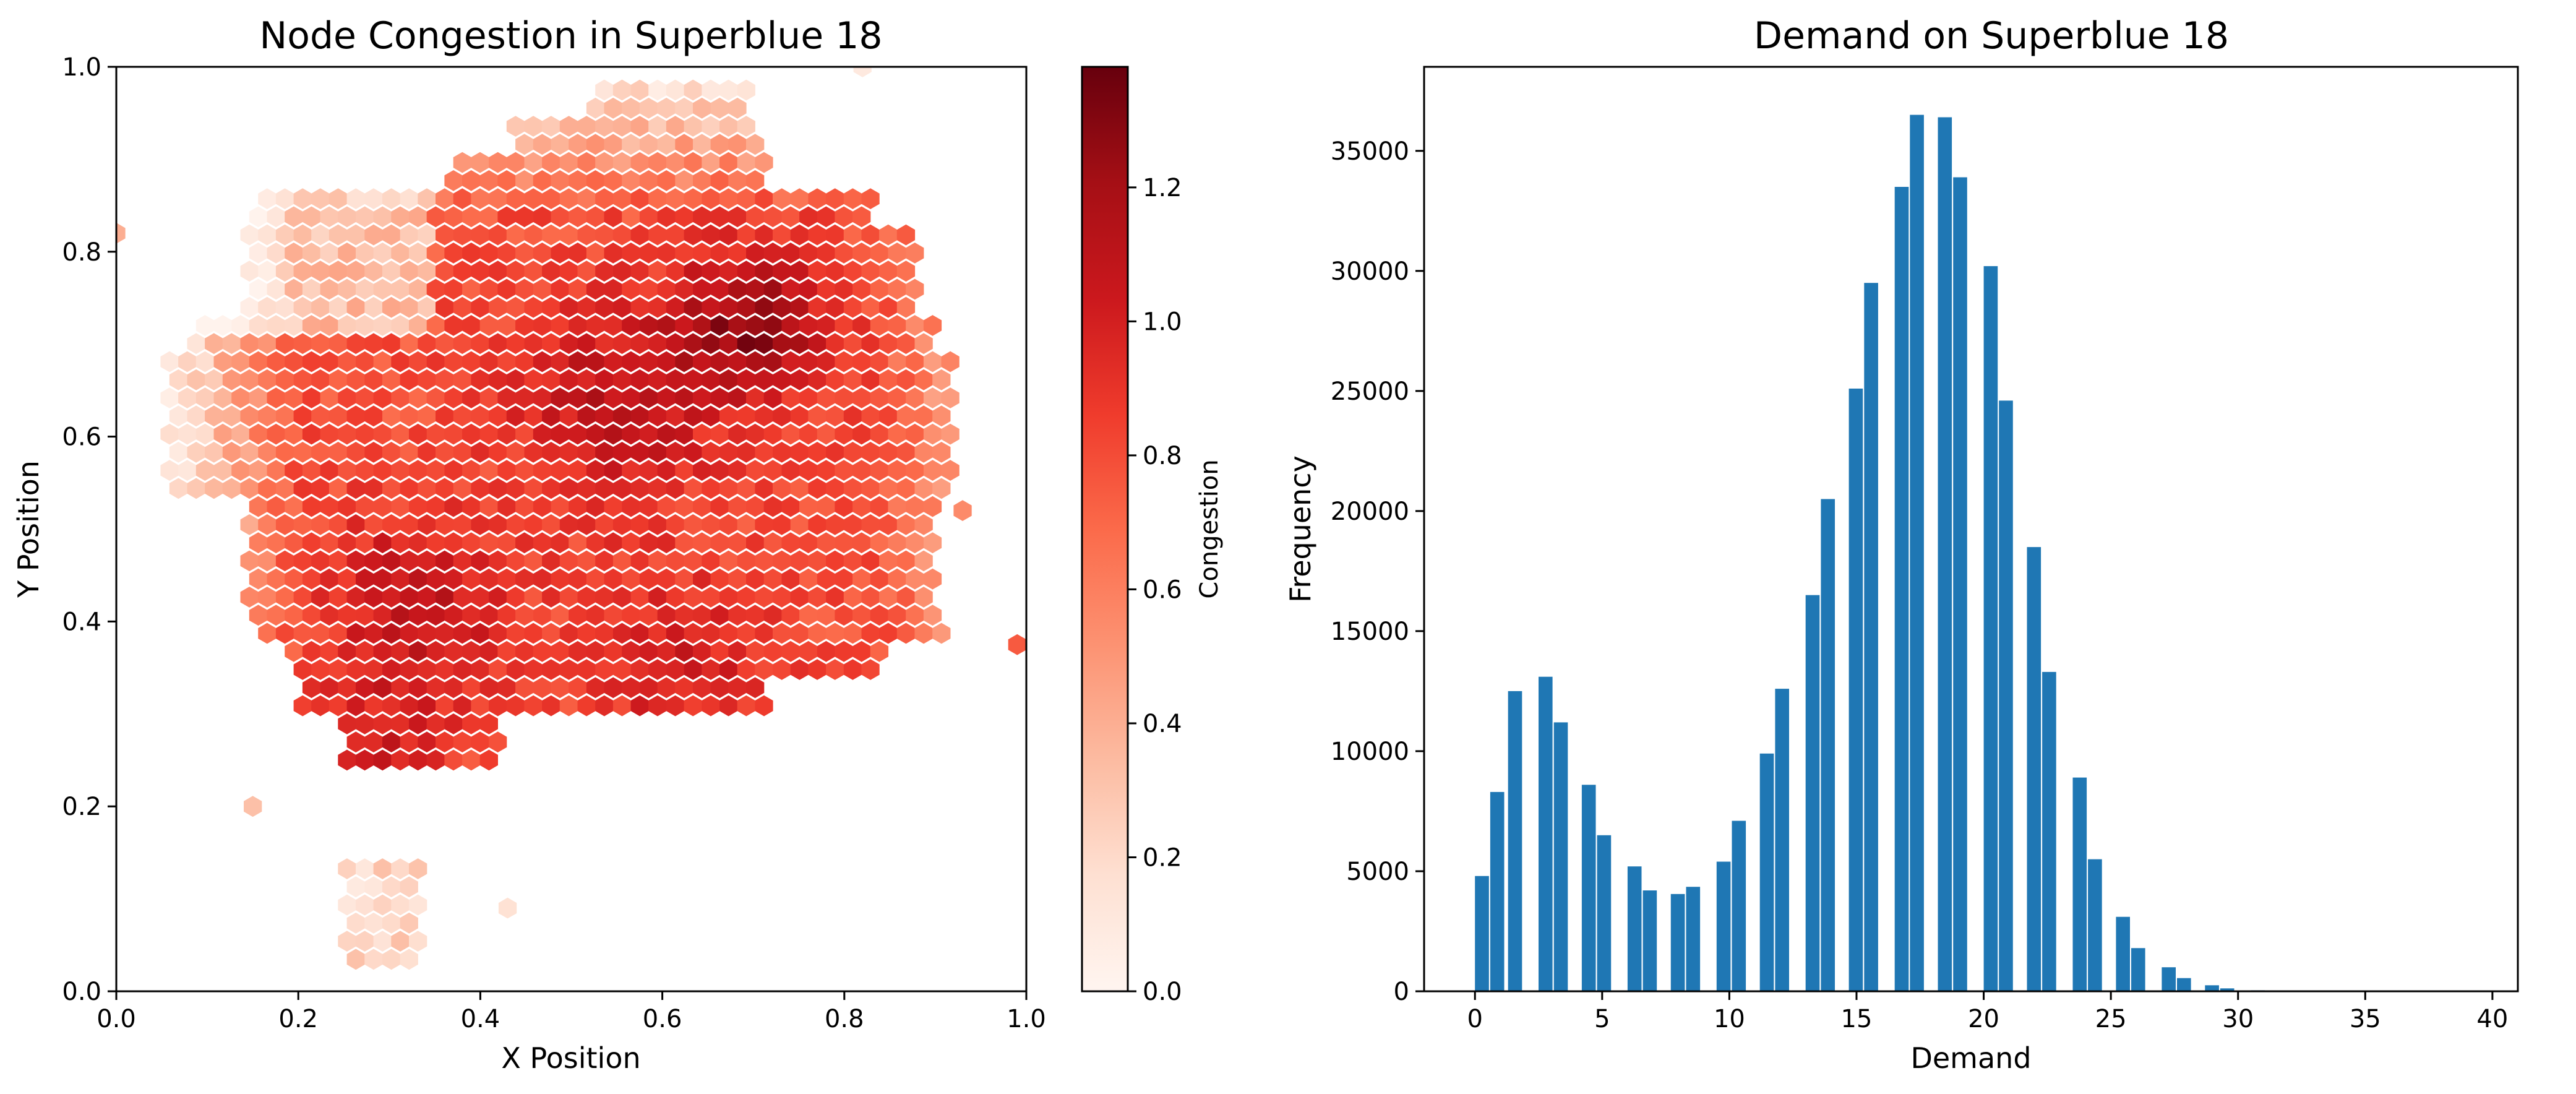 The image size is (2576, 1094). I want to click on colorbar: 0.0 0.2 0.4 0.6 0.8 1.0 1.2 Congestion, so click(1152, 536).